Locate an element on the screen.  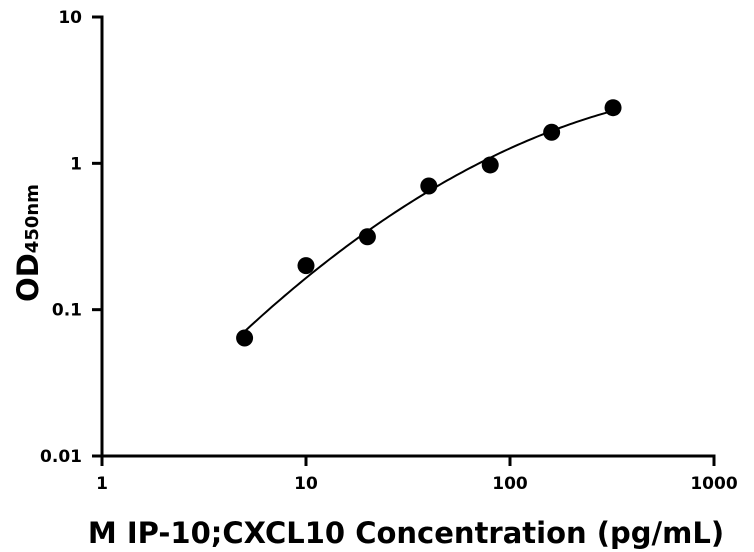
y-tick-label: 10 is located at coordinates (70, 18).